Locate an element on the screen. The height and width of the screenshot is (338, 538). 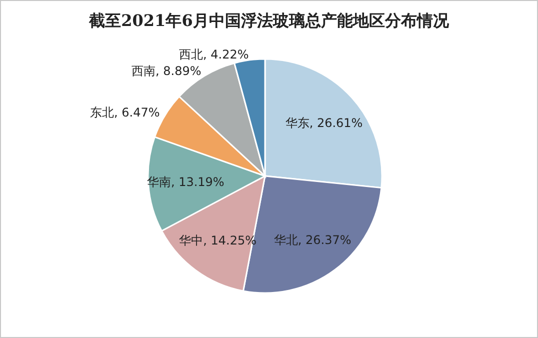
slice-label: 东北, 6.47% is located at coordinates (125, 113).